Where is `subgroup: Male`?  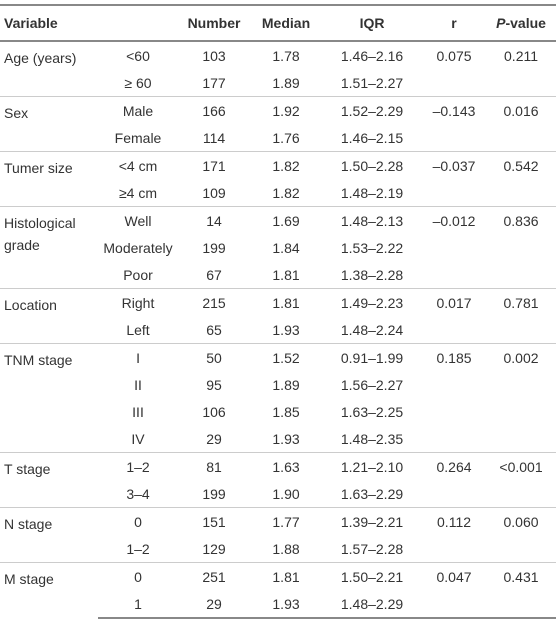
subgroup: Male is located at coordinates (138, 110).